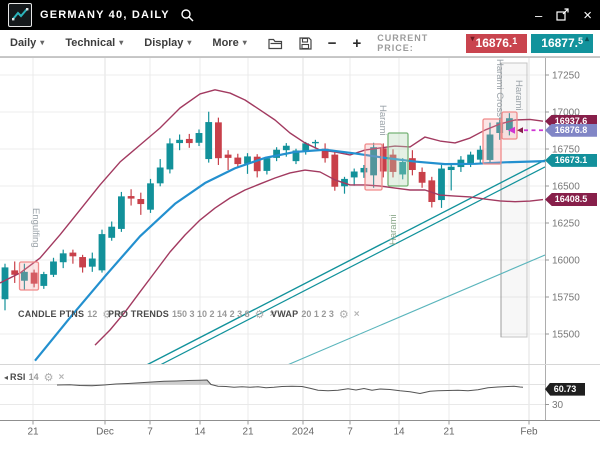 The height and width of the screenshot is (451, 600). I want to click on search-icon, so click(187, 15).